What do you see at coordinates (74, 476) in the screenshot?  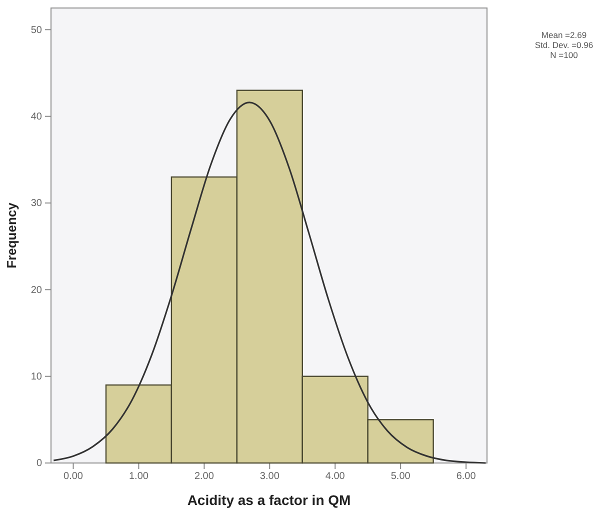 I see `x-tick-label: 0.00` at bounding box center [74, 476].